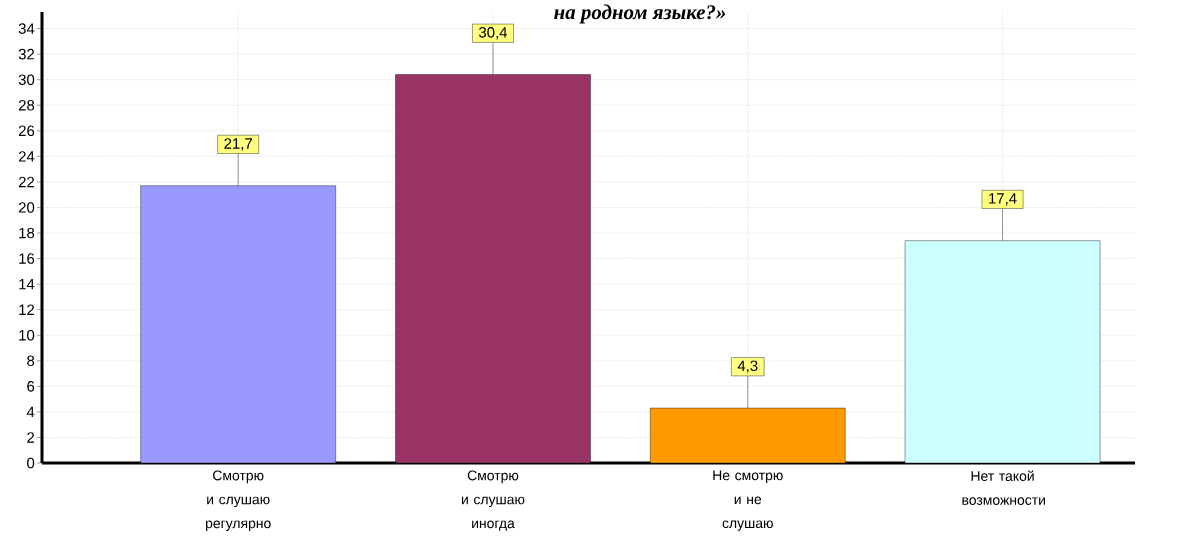 The width and height of the screenshot is (1188, 550). Describe the element at coordinates (31, 437) in the screenshot. I see `y-tick-label: 2` at that location.